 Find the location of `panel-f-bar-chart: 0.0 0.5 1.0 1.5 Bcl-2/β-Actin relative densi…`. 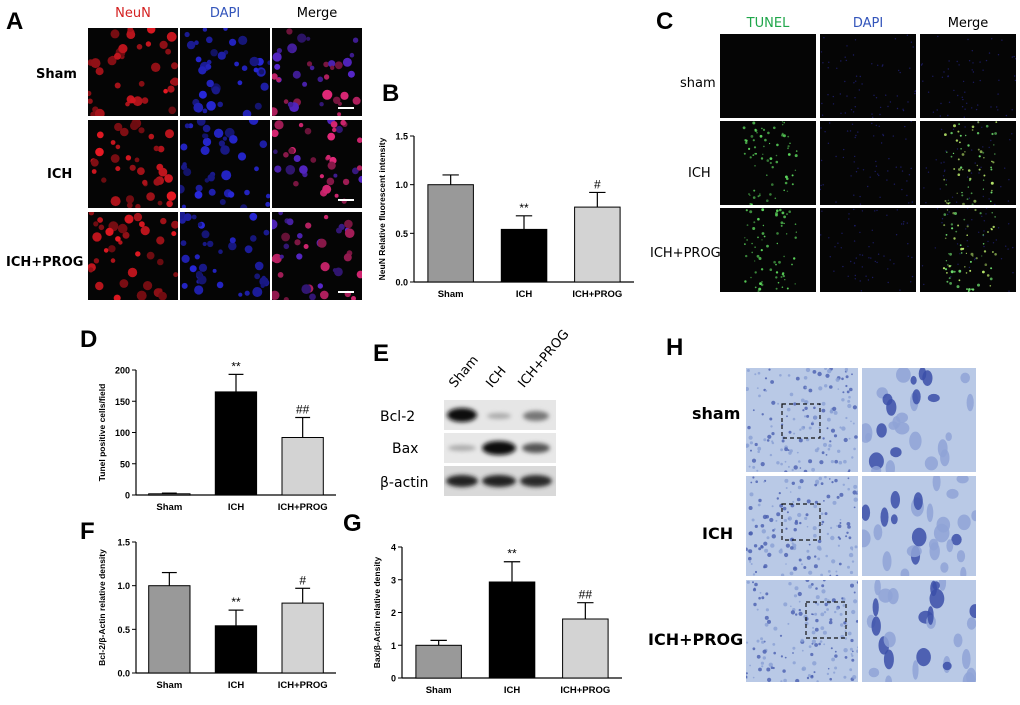

panel-f-bar-chart: 0.0 0.5 1.0 1.5 Bcl-2/β-Actin relative densi… is located at coordinates (216, 614).